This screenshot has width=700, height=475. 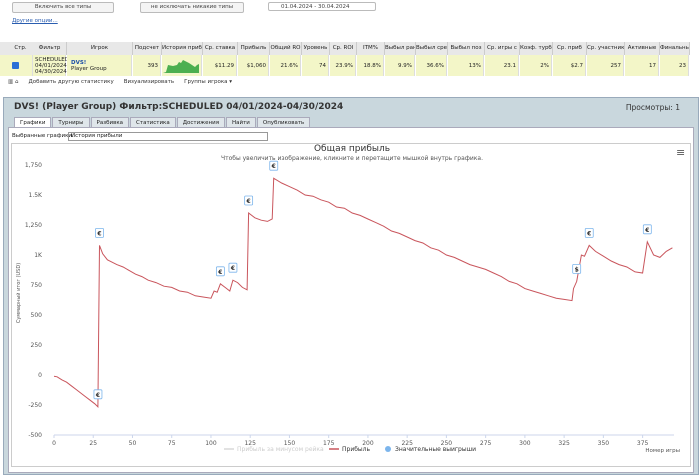 What do you see at coordinates (486, 443) in the screenshot?
I see `x-tick-label: 275` at bounding box center [486, 443].